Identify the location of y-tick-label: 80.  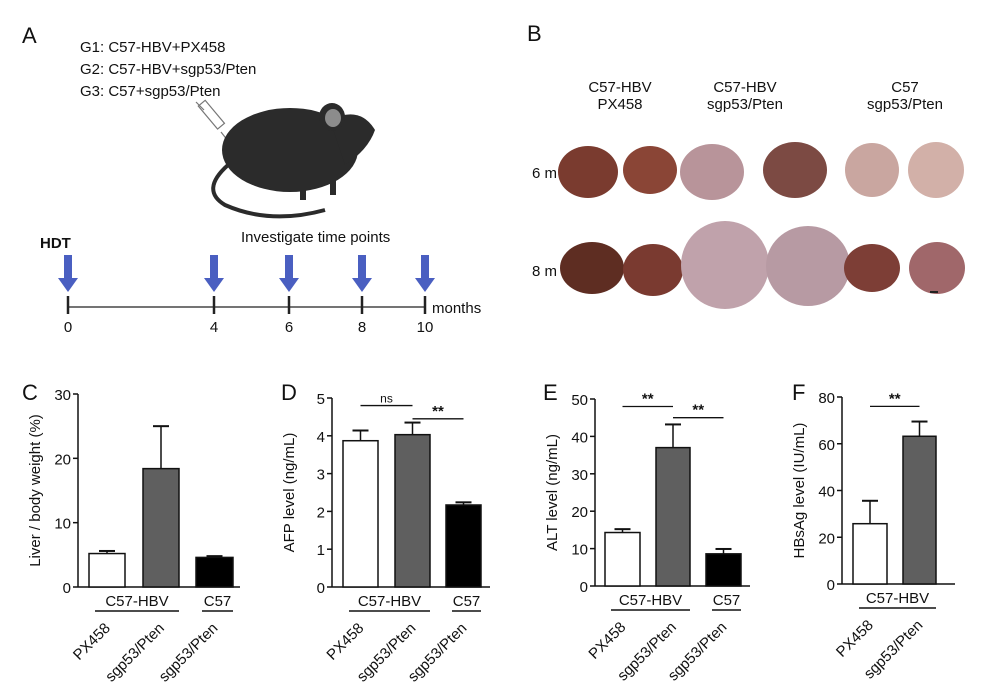
(826, 398).